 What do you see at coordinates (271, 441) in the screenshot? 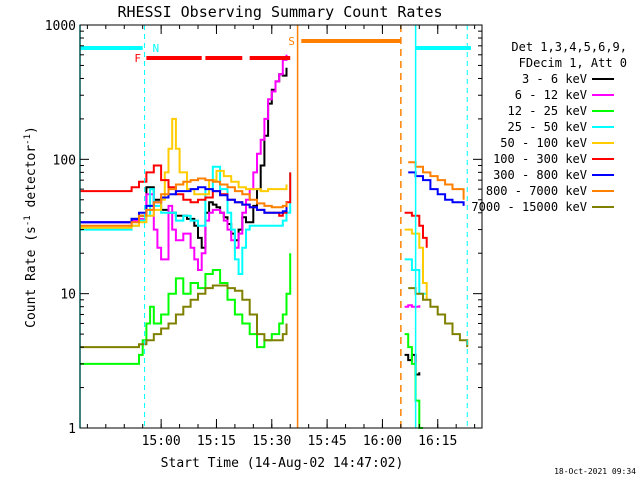
I see `x-tick-label-2: 15:30` at bounding box center [271, 441].